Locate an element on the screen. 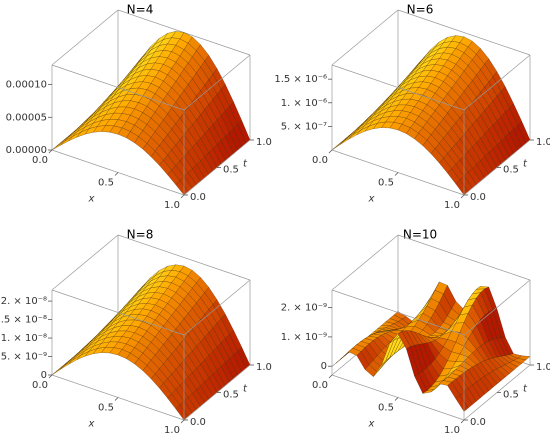 This screenshot has width=550, height=443. z-tick-label: 1. × 10⁻⁹ is located at coordinates (304, 337).